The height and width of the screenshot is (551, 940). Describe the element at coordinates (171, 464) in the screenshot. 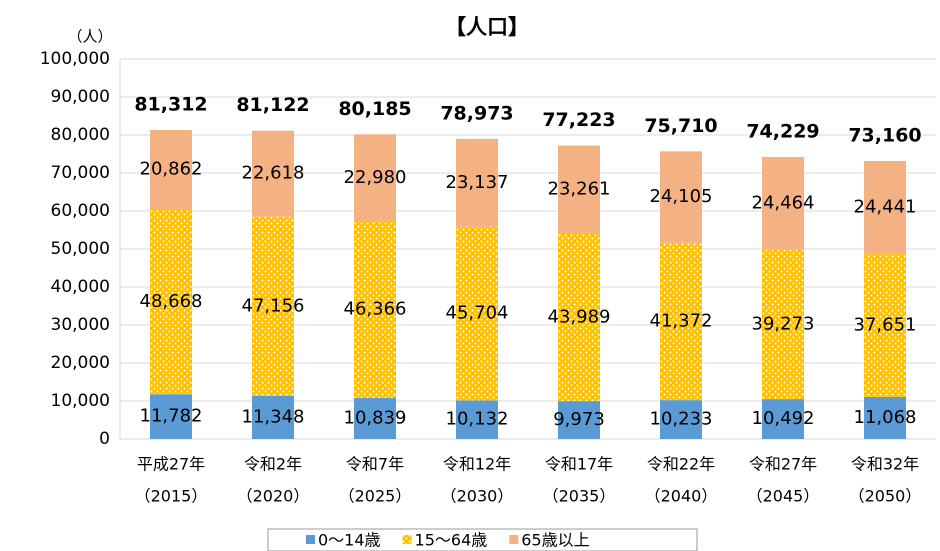

I see `x-tick-label: 平成27年` at that location.